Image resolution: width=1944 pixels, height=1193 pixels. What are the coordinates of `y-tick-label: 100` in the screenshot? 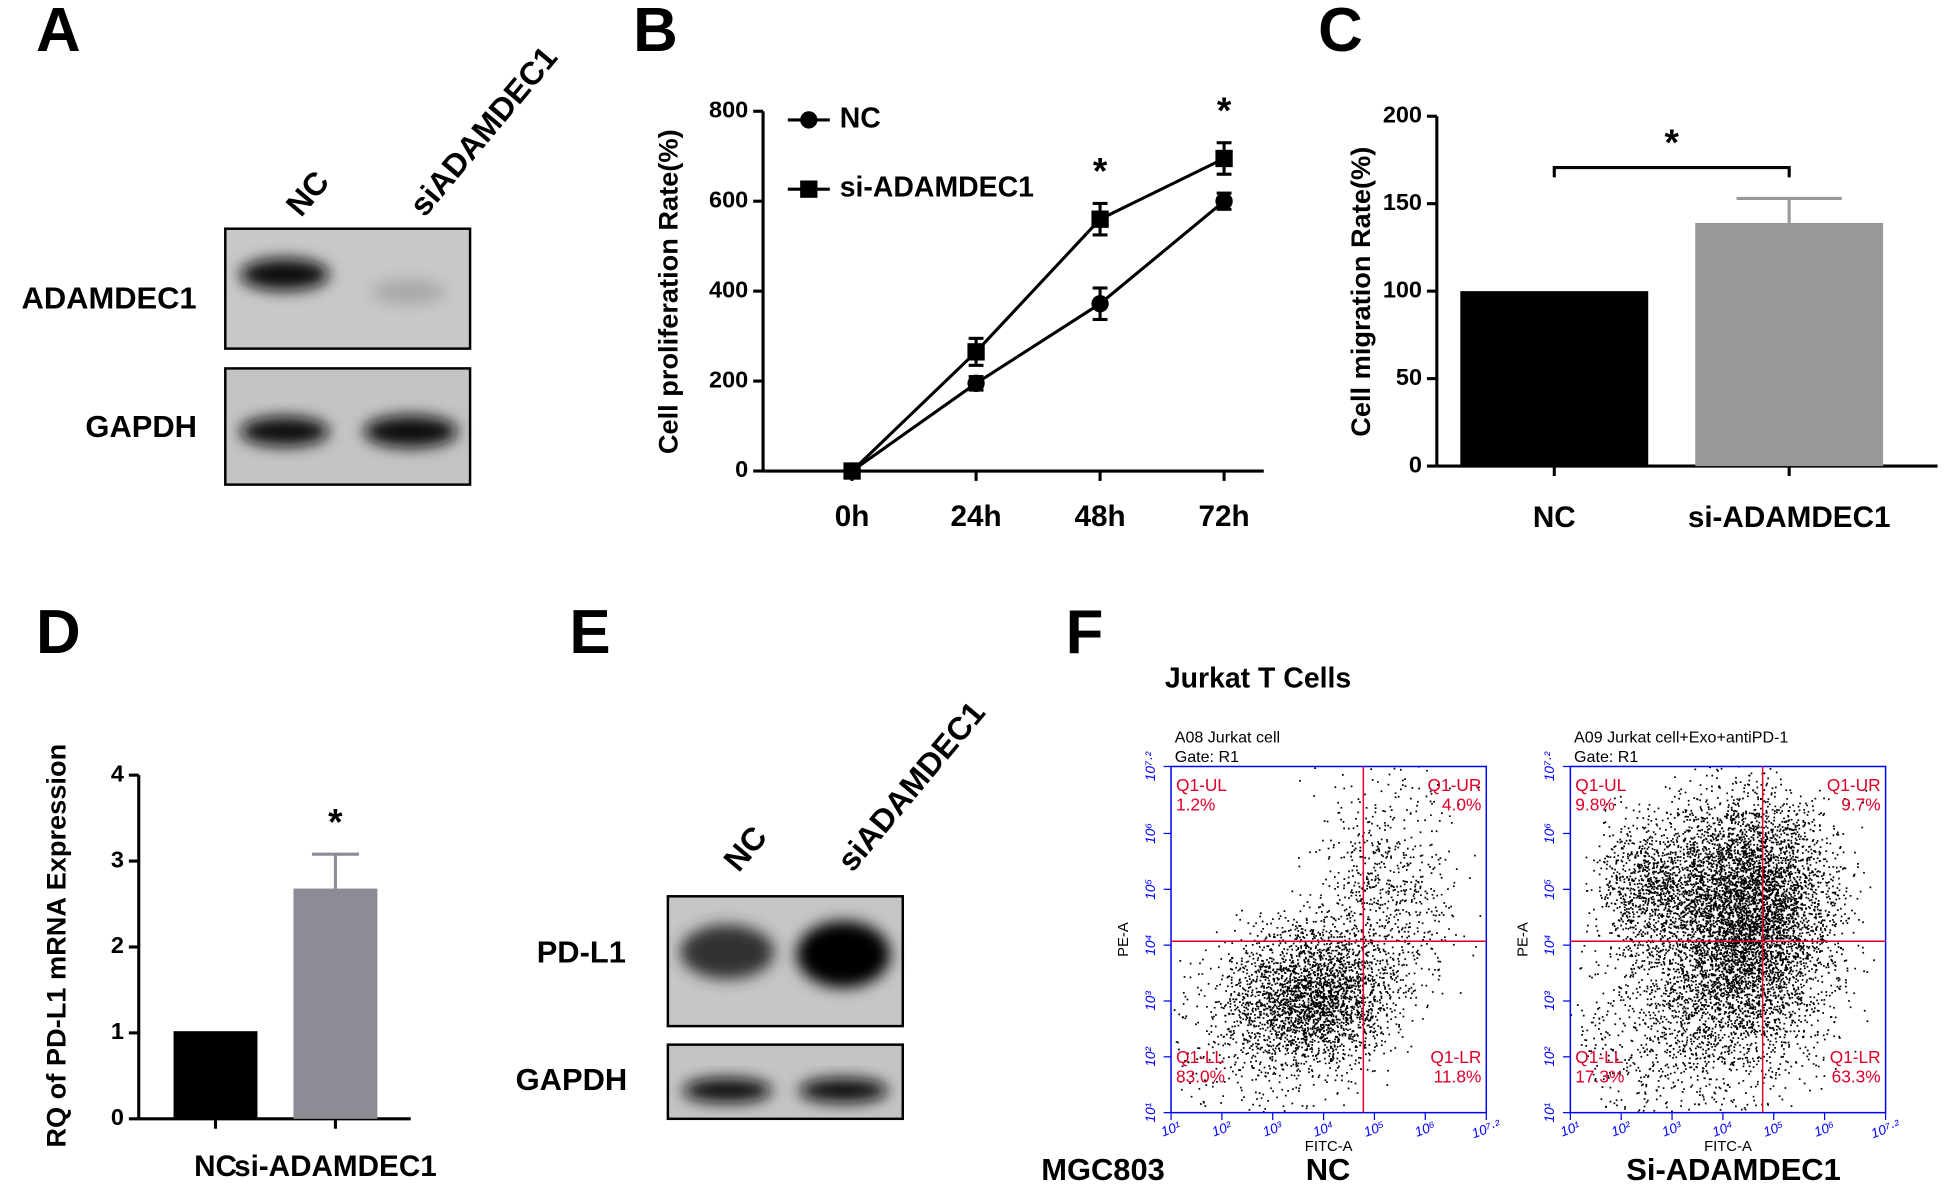 It's located at (1402, 289).